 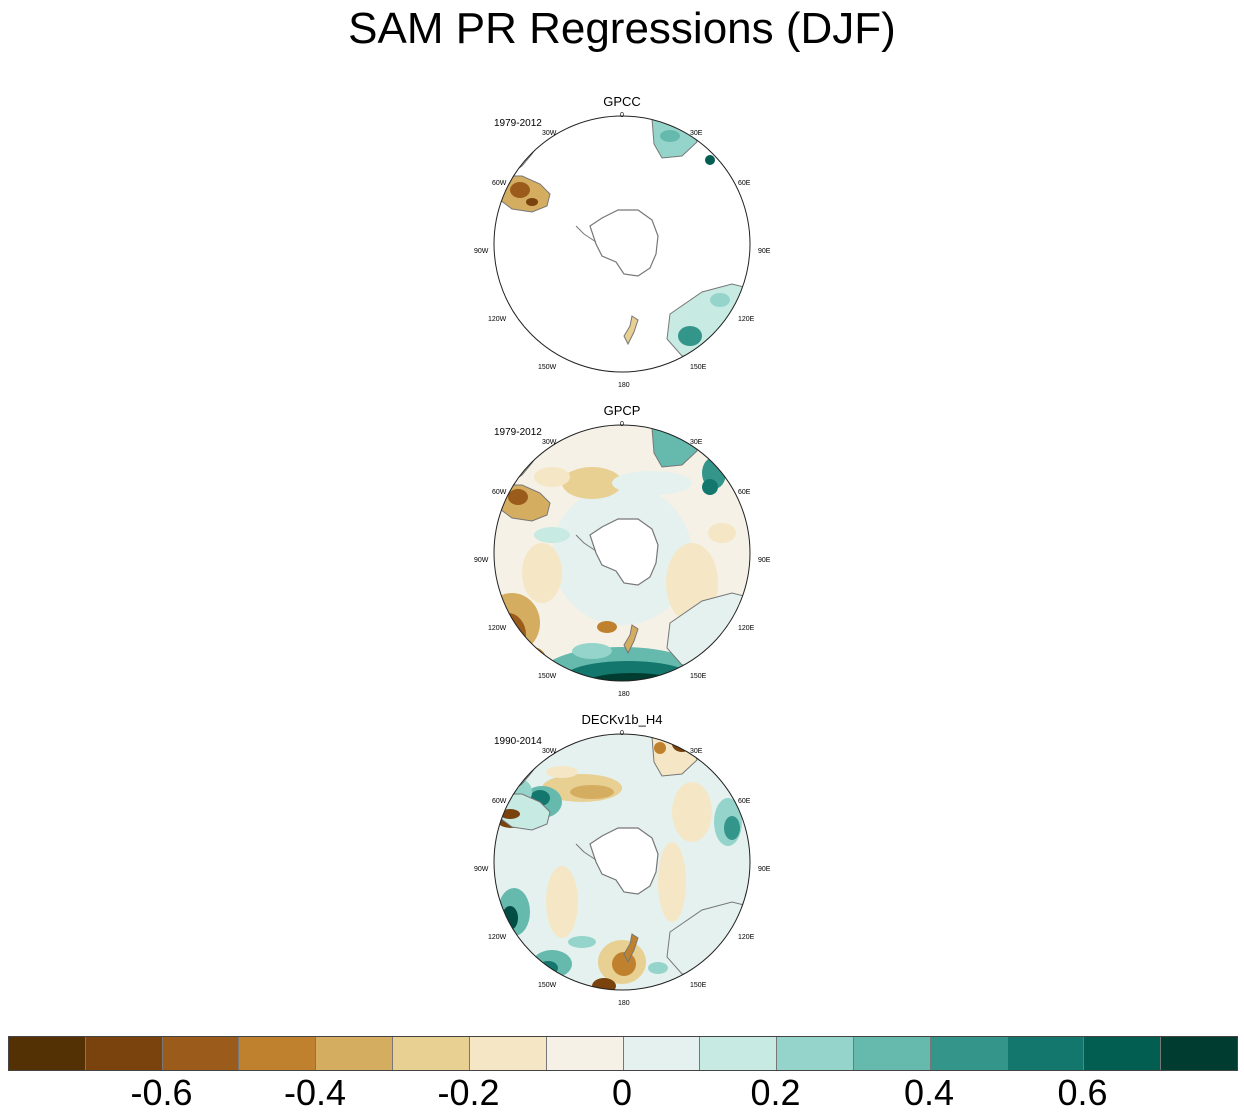 What do you see at coordinates (929, 1092) in the screenshot?
I see `colorbar-tick-label: 0.4` at bounding box center [929, 1092].